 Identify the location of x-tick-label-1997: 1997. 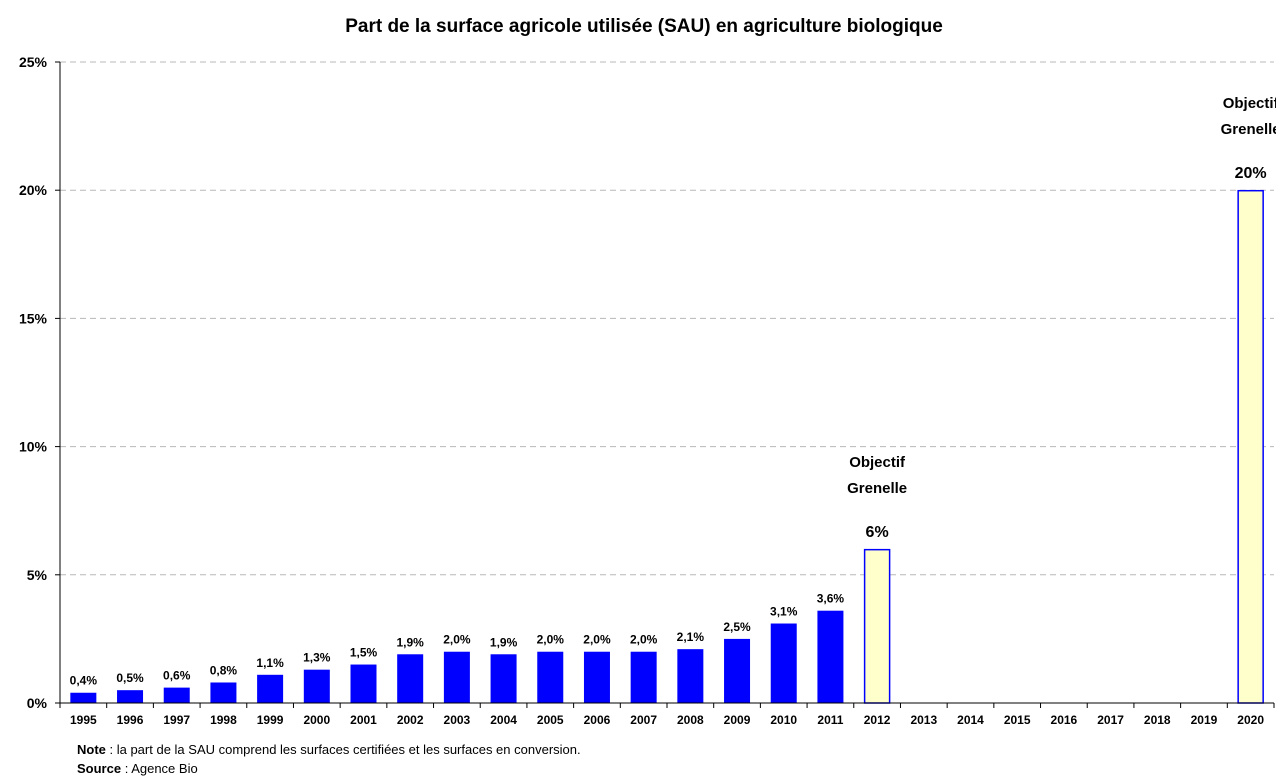
(176, 720).